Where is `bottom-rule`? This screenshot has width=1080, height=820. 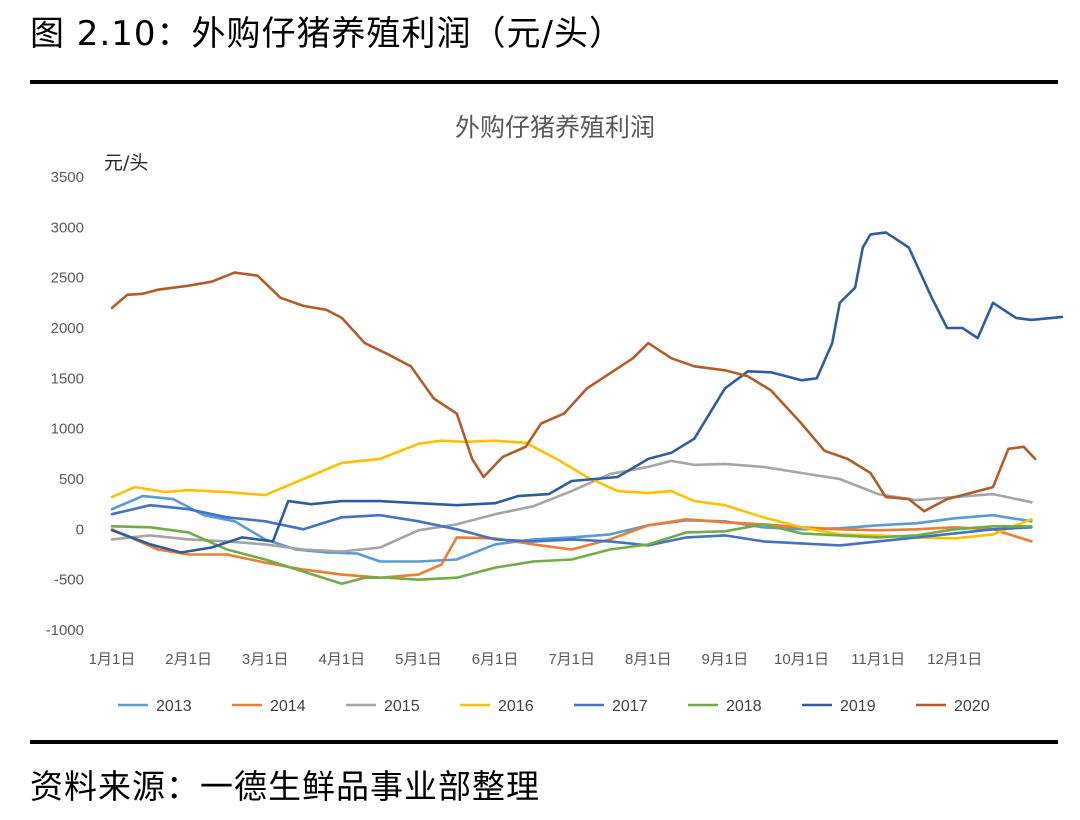 bottom-rule is located at coordinates (544, 742).